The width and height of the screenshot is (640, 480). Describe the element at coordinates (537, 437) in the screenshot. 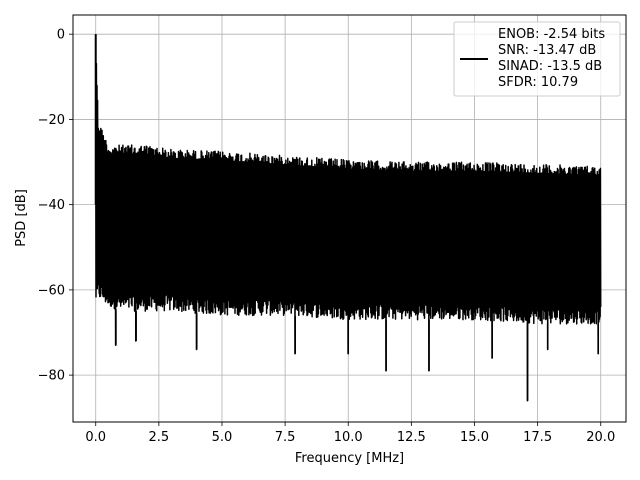

I see `x-tick-label: 17.5` at that location.